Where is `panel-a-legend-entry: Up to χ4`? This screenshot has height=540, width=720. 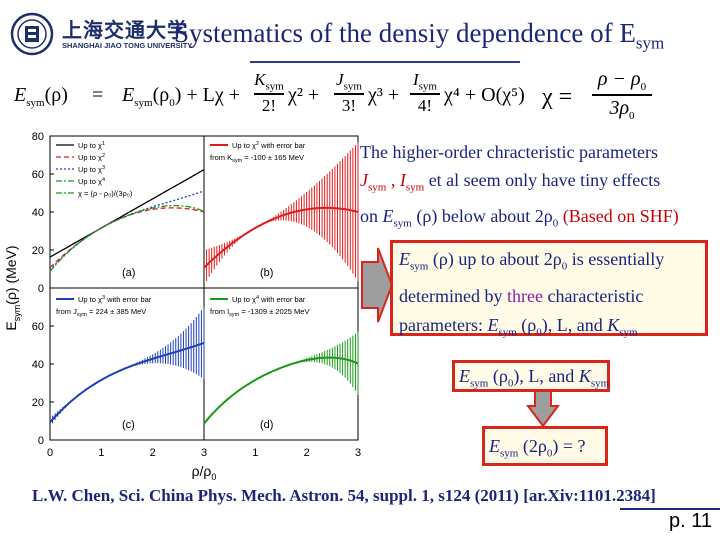 panel-a-legend-entry: Up to χ4 is located at coordinates (91, 181).